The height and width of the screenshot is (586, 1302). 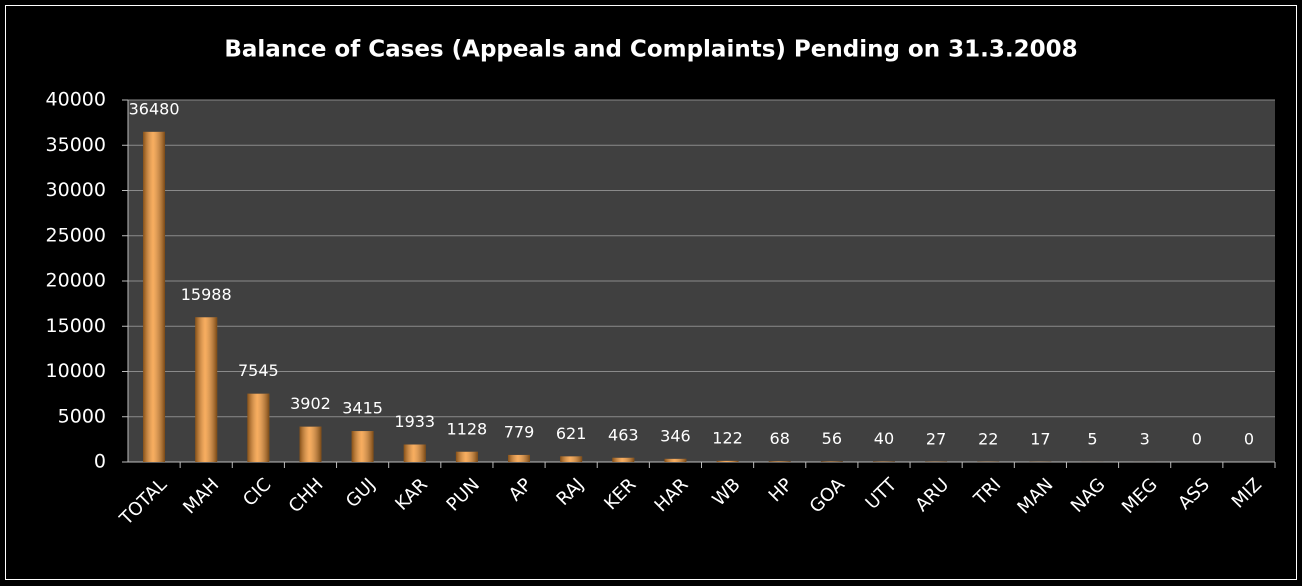 I want to click on data-label: 3415, so click(x=362, y=408).